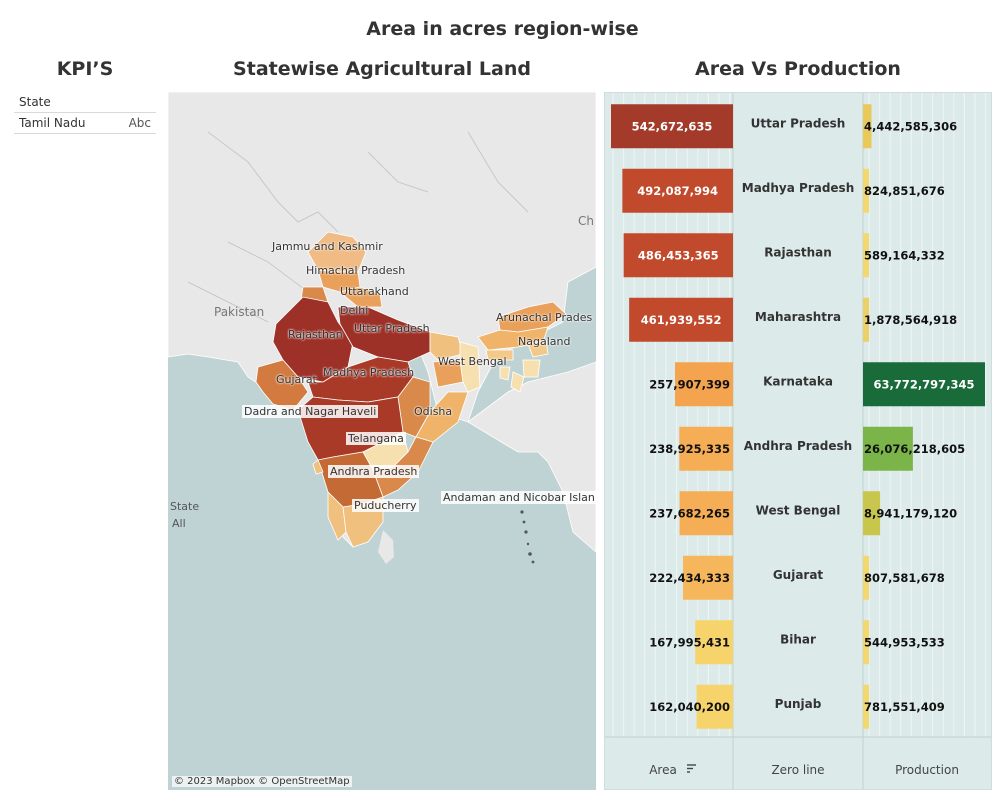 This screenshot has width=1005, height=805. Describe the element at coordinates (689, 513) in the screenshot. I see `area-value-label: 237,682,265` at that location.